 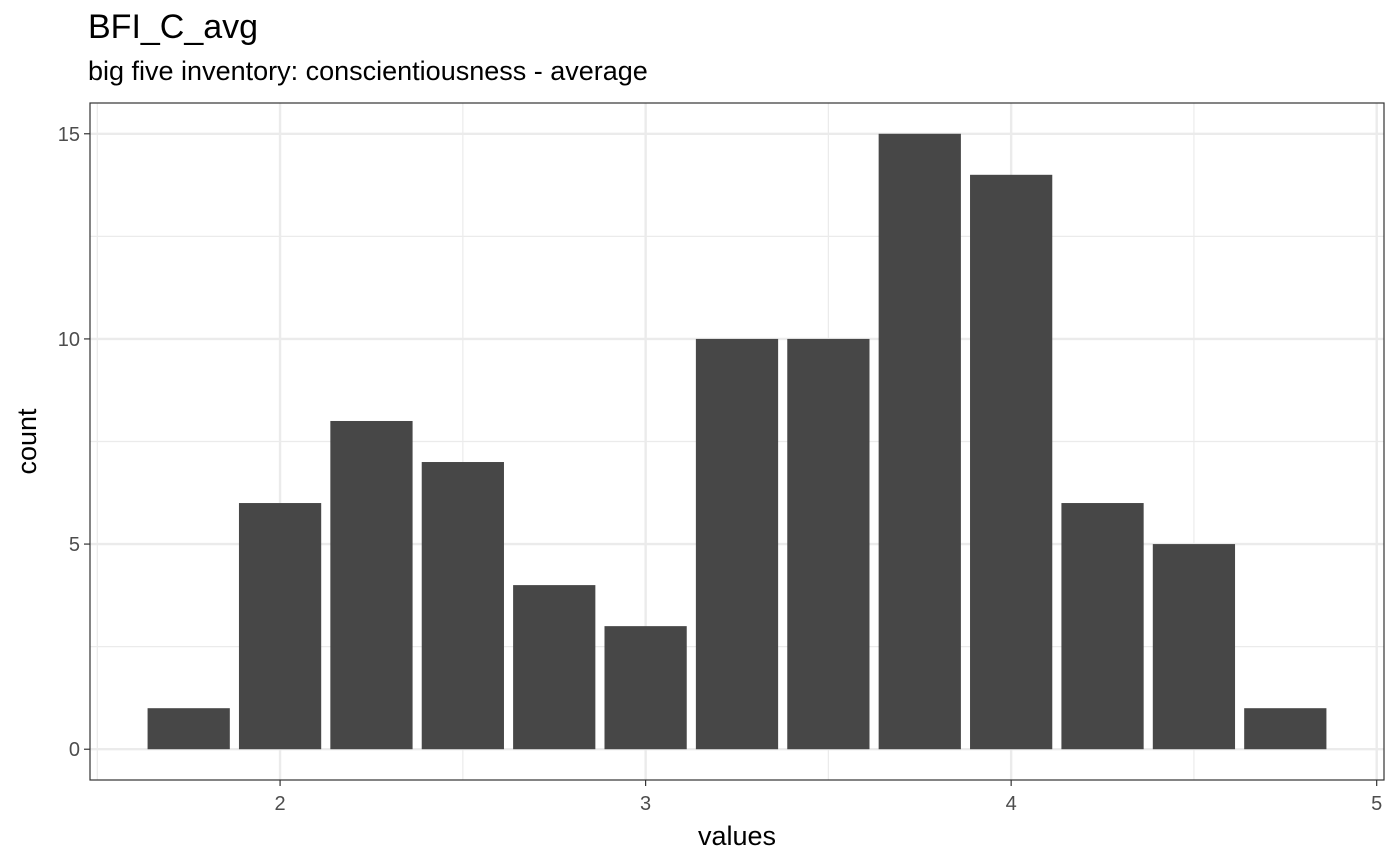 I want to click on x-axis-title: values, so click(x=737, y=836).